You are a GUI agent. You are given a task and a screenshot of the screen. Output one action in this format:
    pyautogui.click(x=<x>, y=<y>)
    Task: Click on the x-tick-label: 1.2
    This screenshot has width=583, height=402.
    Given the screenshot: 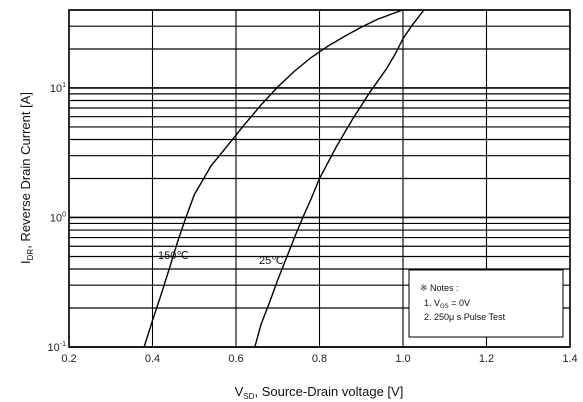 What is the action you would take?
    pyautogui.click(x=486, y=359)
    